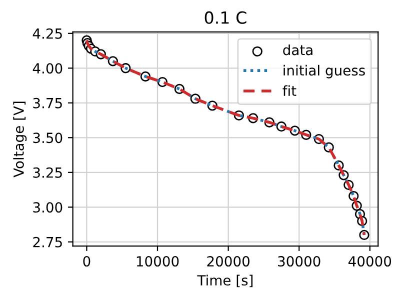 The width and height of the screenshot is (398, 299). I want to click on x-tick-label: 30000, so click(299, 261).